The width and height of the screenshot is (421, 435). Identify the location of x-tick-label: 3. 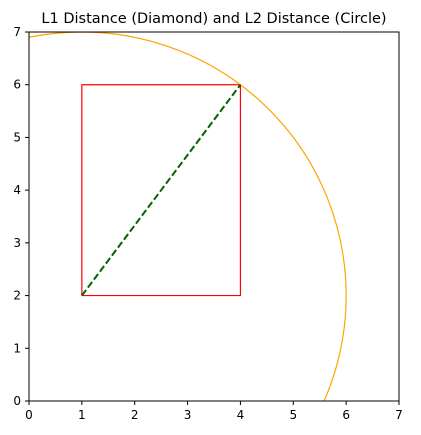
(188, 415).